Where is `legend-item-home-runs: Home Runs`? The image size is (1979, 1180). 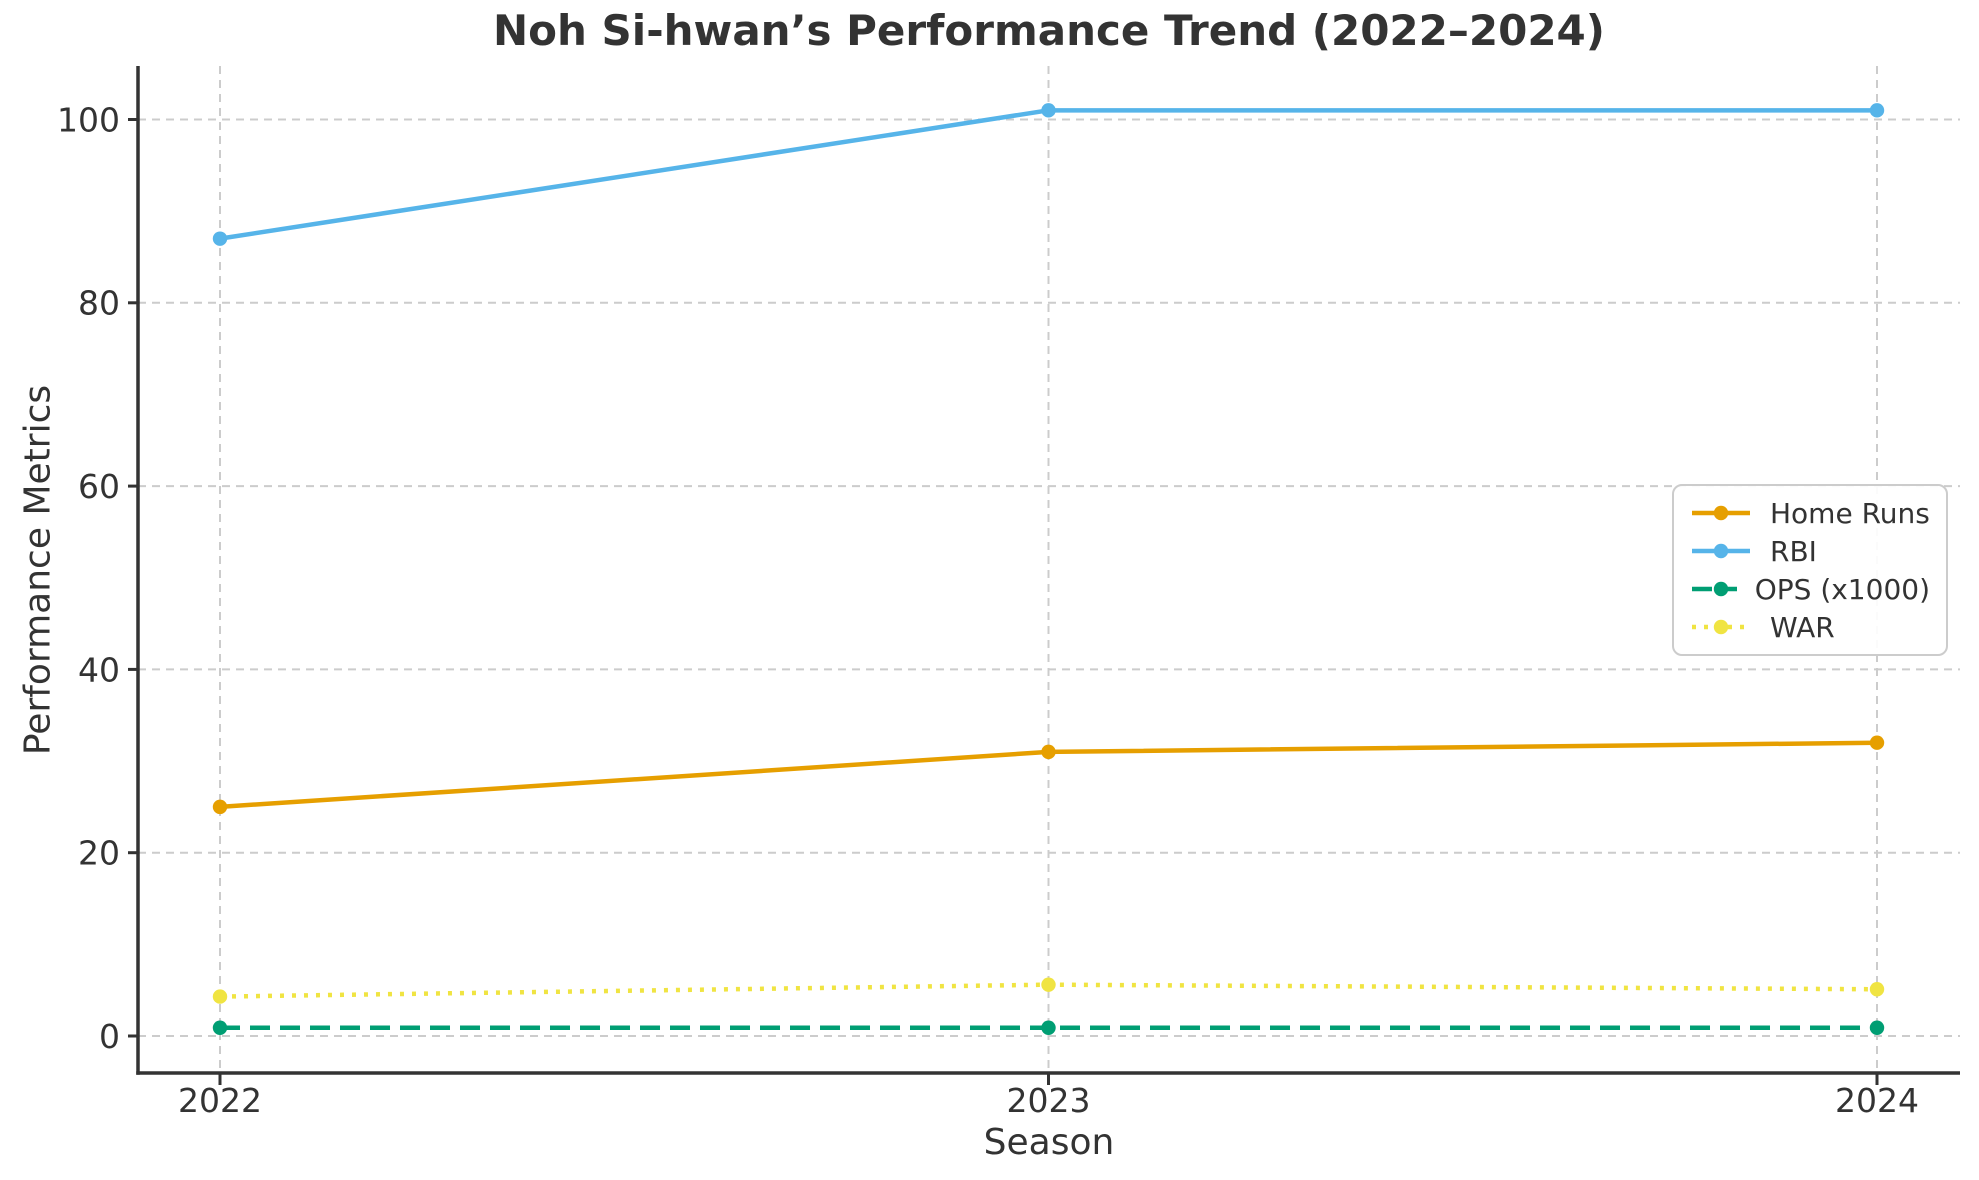
legend-item-home-runs: Home Runs is located at coordinates (1810, 513).